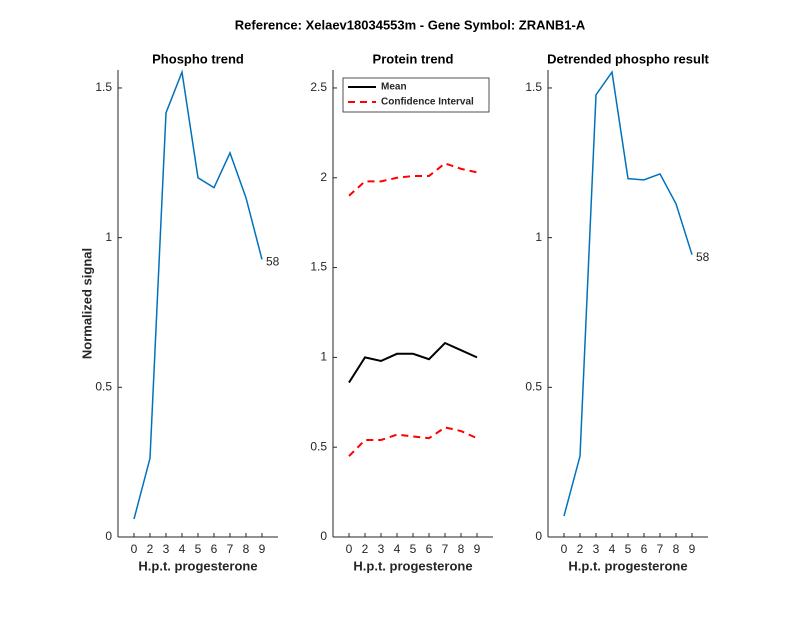  I want to click on y-axis-label: Normalized signal, so click(86, 303).